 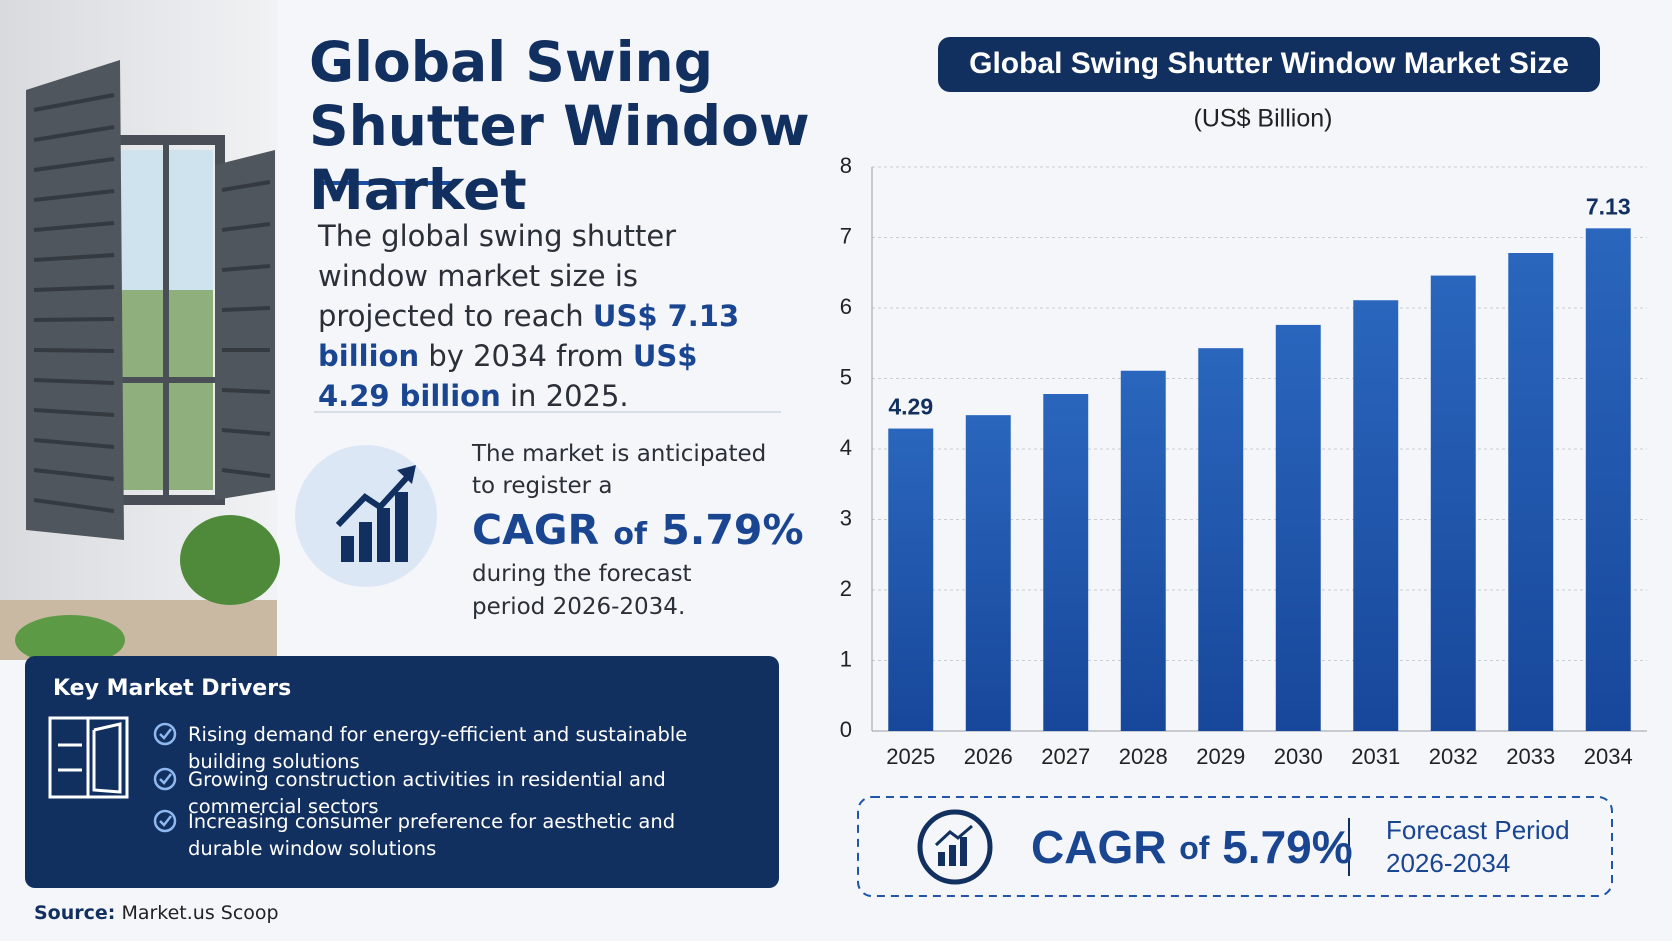 I want to click on value-label: 7.13, so click(x=1608, y=206).